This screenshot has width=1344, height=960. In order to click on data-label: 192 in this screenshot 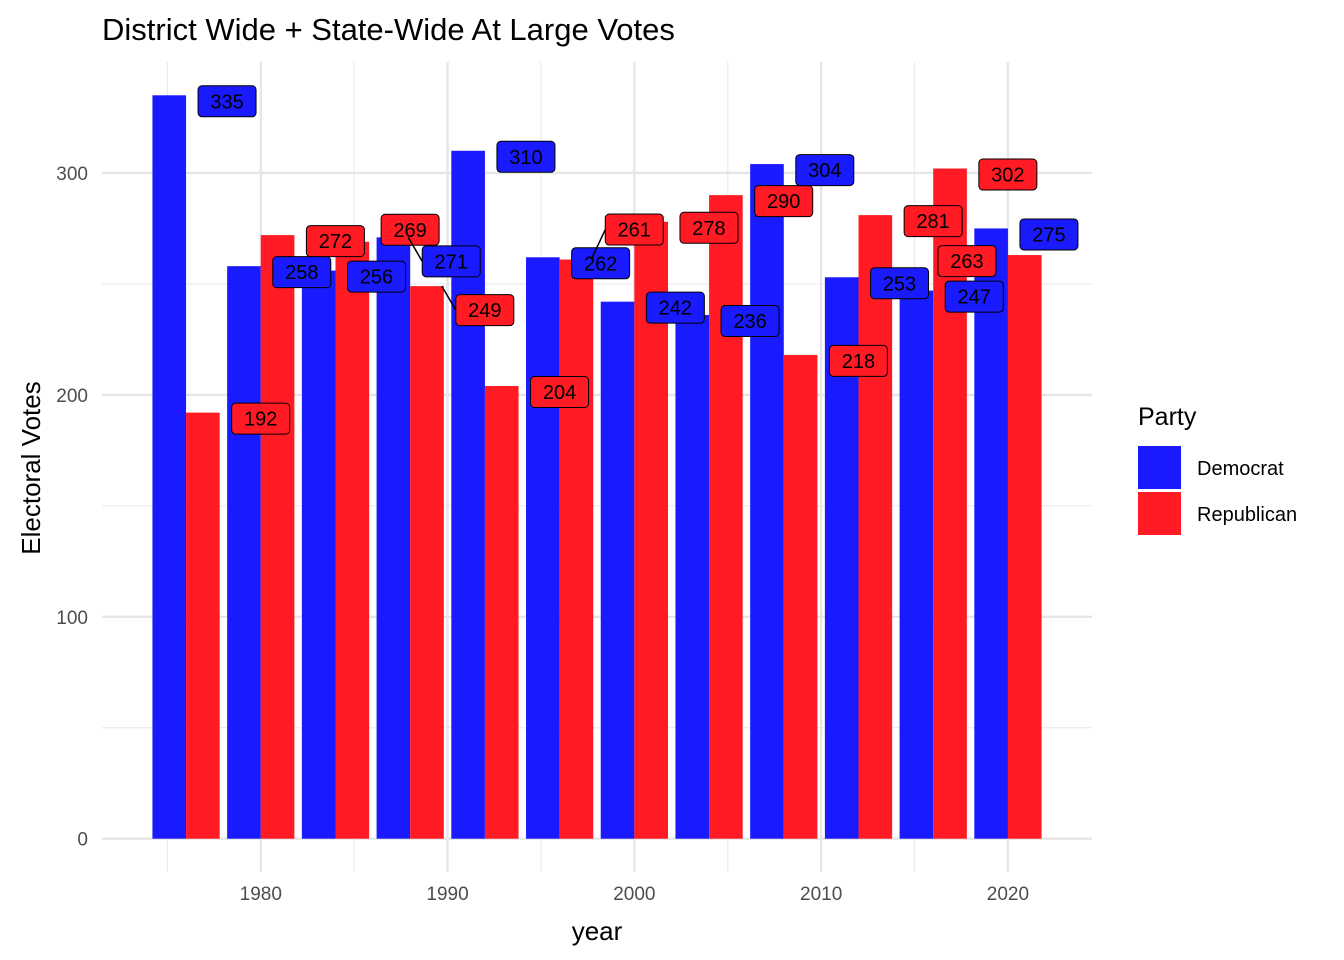, I will do `click(260, 420)`.